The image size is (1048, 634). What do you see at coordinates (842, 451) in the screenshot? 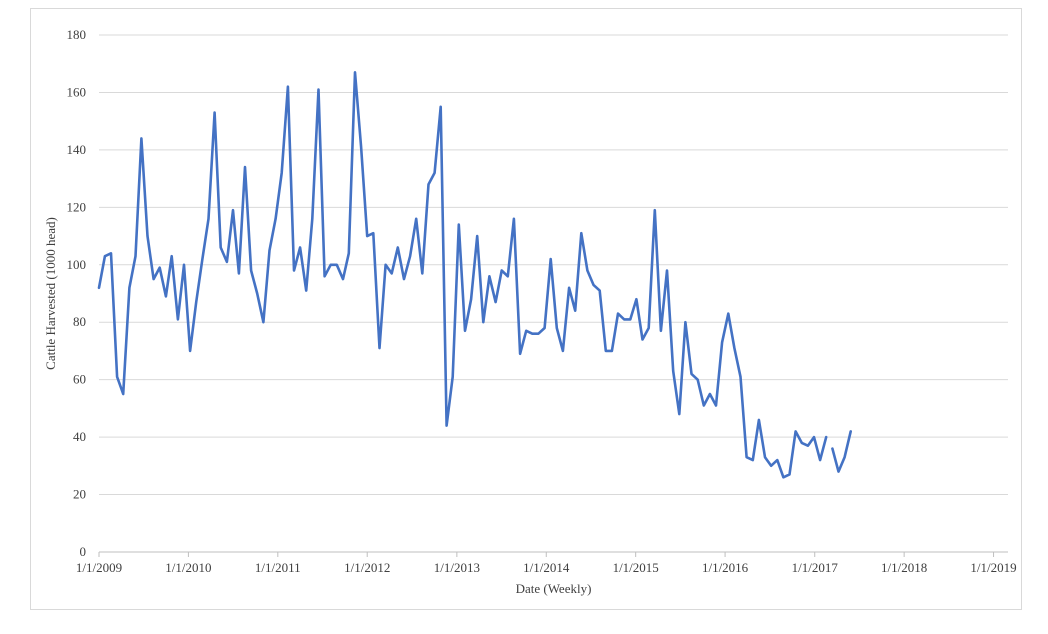
I see `series-line` at bounding box center [842, 451].